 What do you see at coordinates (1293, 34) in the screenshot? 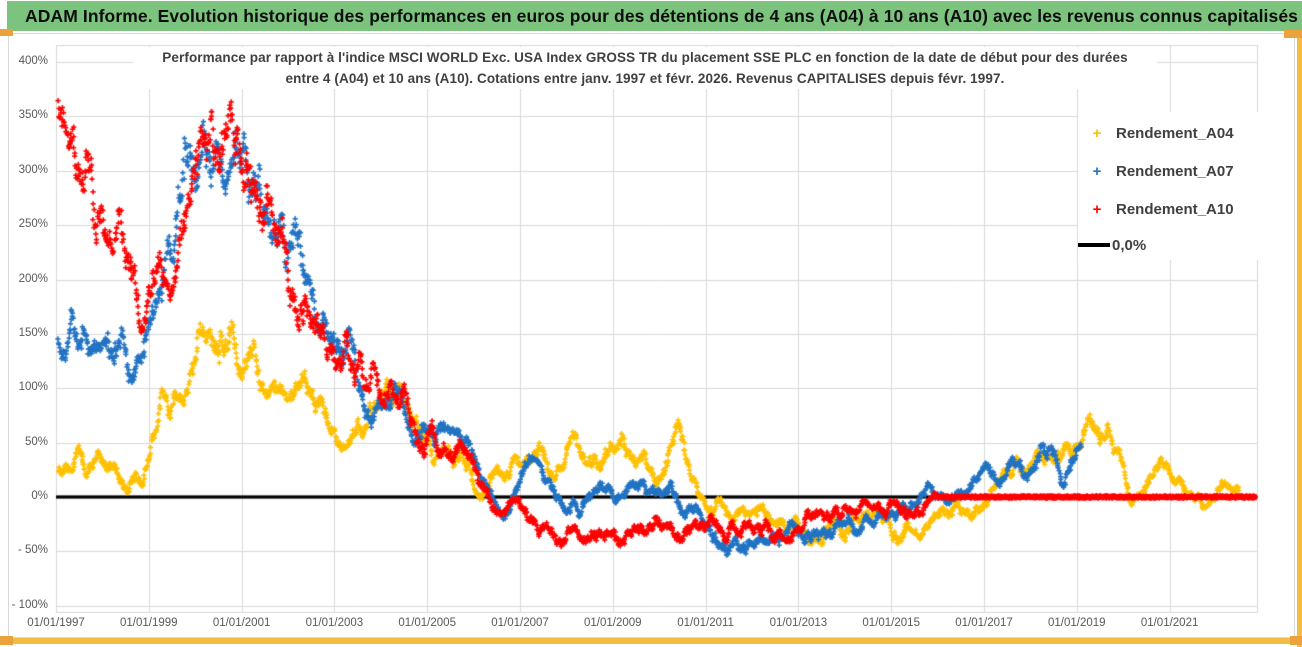
I see `gold-corner-top-right` at bounding box center [1293, 34].